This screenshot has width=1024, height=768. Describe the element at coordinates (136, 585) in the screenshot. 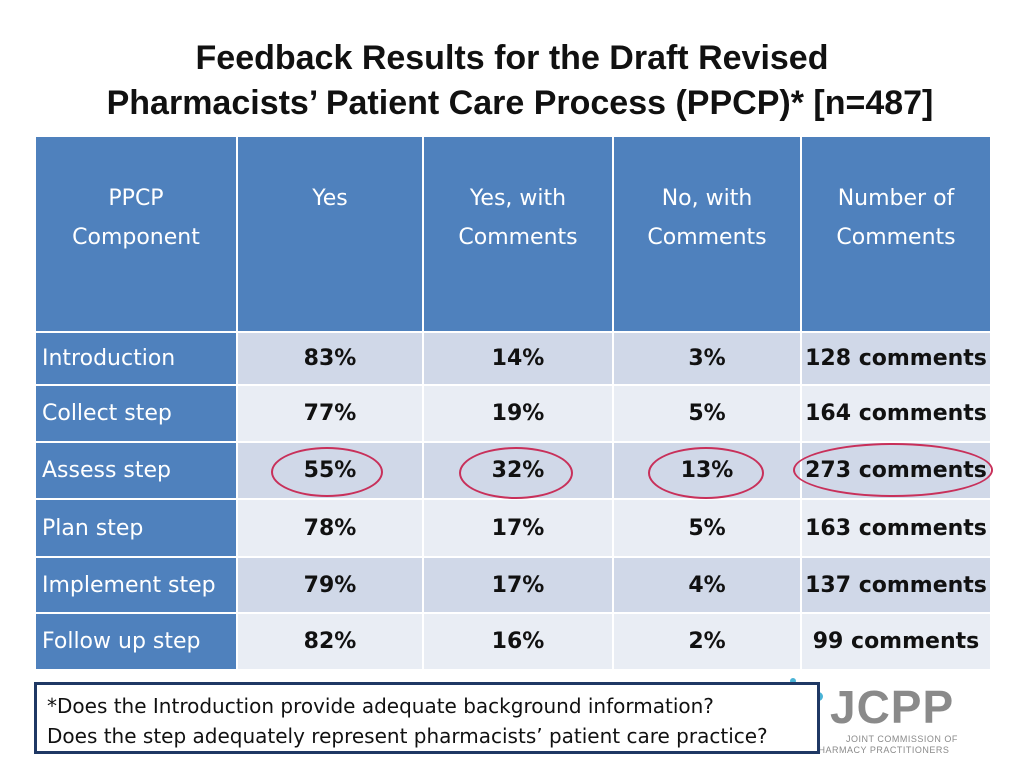

I see `row-label: Implement step` at that location.